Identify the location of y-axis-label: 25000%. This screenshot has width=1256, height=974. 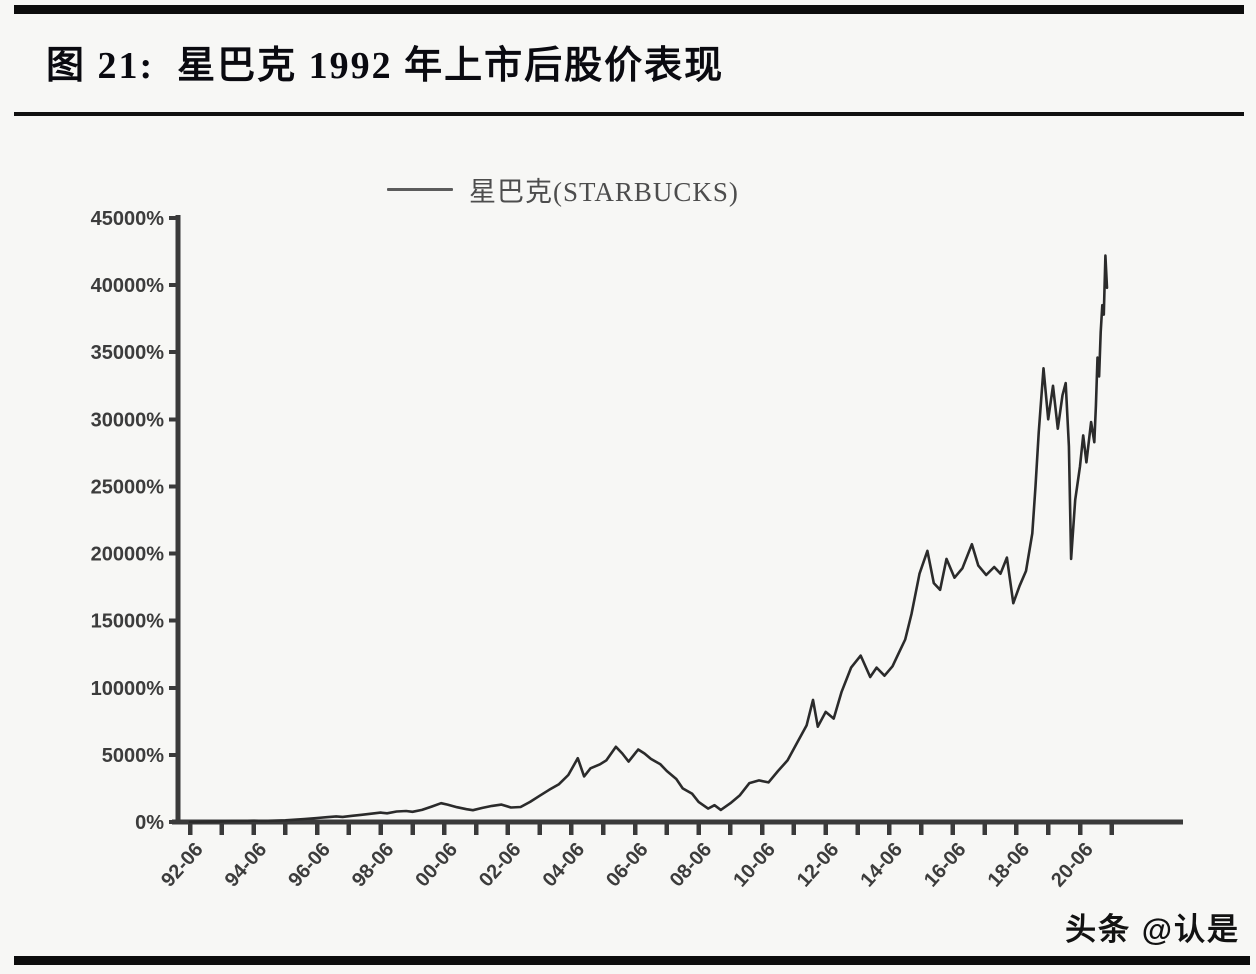
(128, 487).